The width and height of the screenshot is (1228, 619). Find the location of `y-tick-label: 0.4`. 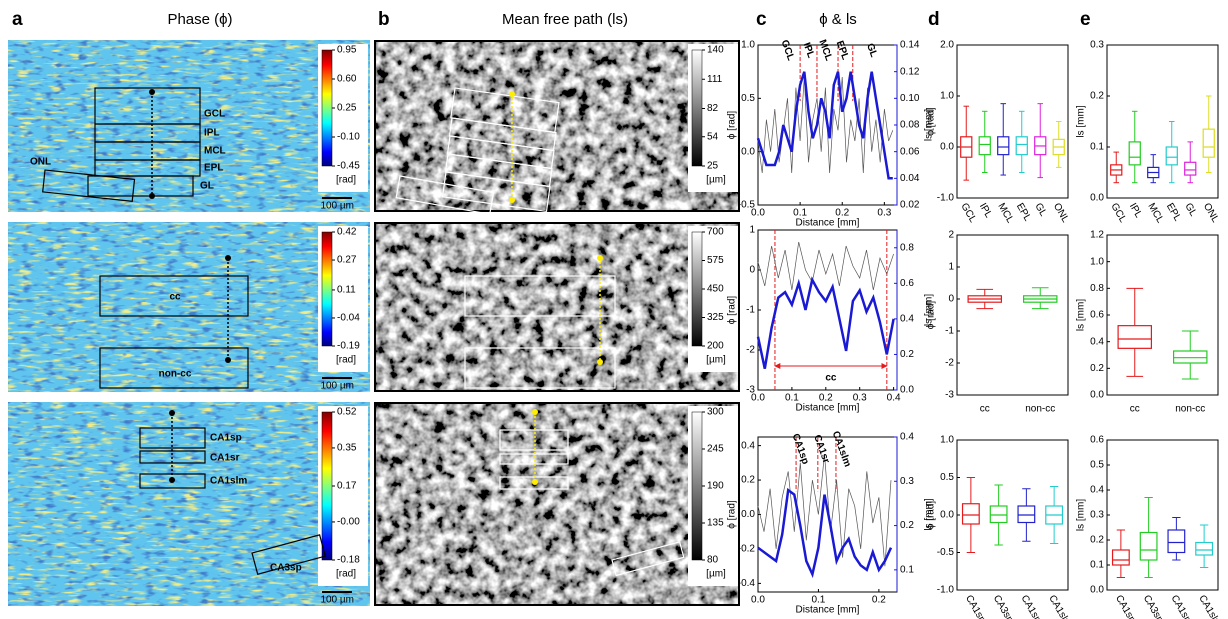

y-tick-label: 0.4 is located at coordinates (1097, 341).